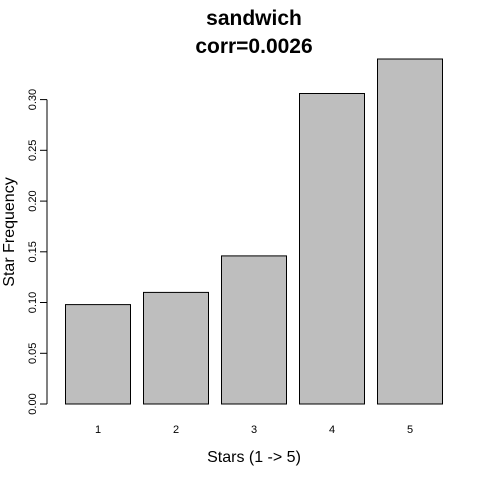 Image resolution: width=480 pixels, height=480 pixels. What do you see at coordinates (254, 457) in the screenshot?
I see `x-axis-title: Stars (1 -> 5)` at bounding box center [254, 457].